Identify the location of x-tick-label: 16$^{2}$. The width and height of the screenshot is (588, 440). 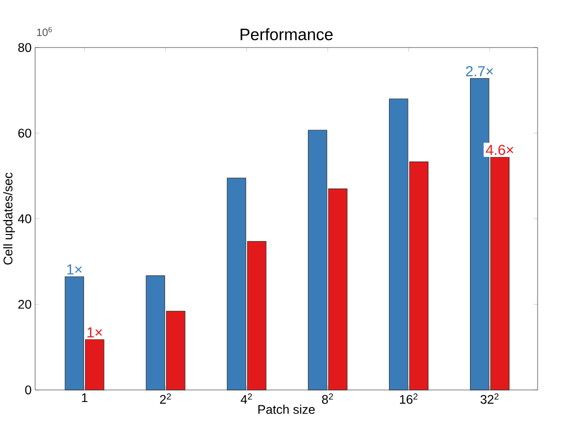
(409, 398).